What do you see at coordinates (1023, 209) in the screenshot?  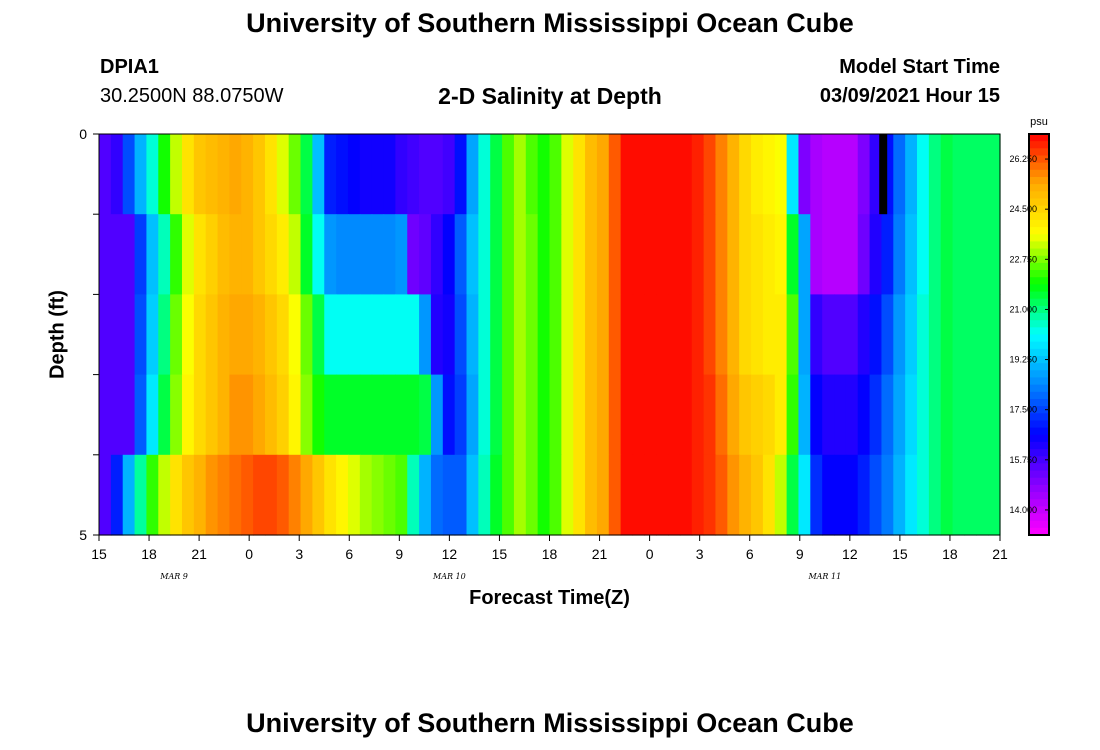 I see `colorbar-tick-label: 24.500` at bounding box center [1023, 209].